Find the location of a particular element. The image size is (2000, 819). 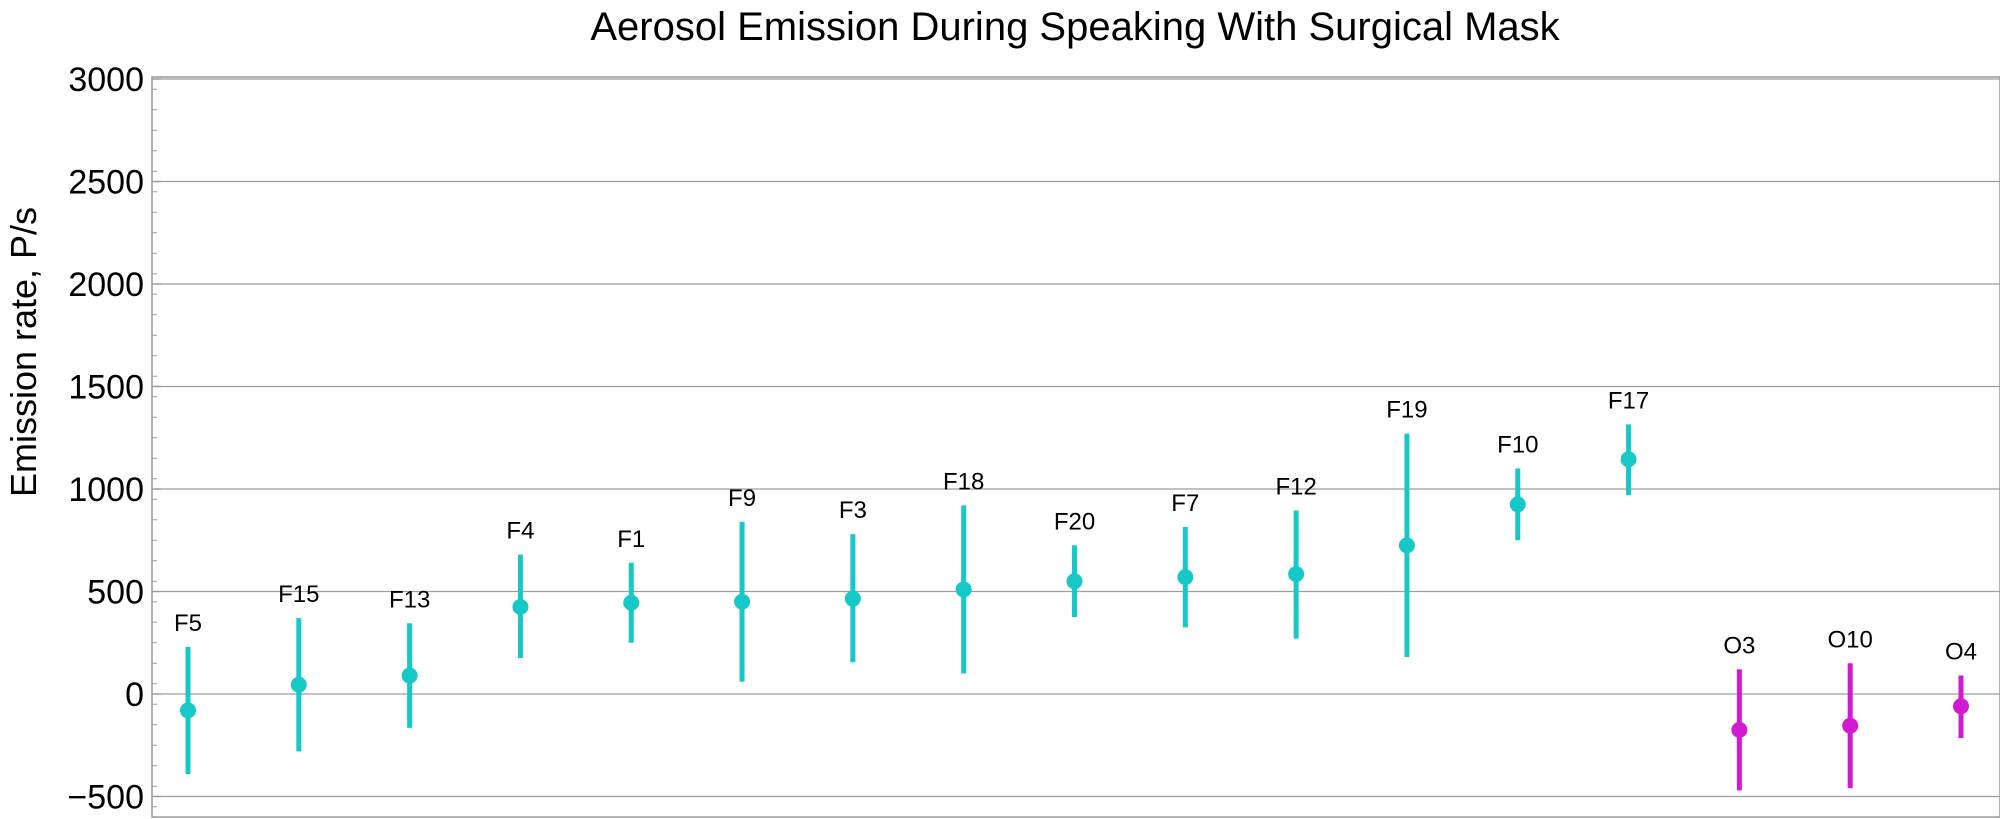

data-point-group: F12 is located at coordinates (1296, 556).